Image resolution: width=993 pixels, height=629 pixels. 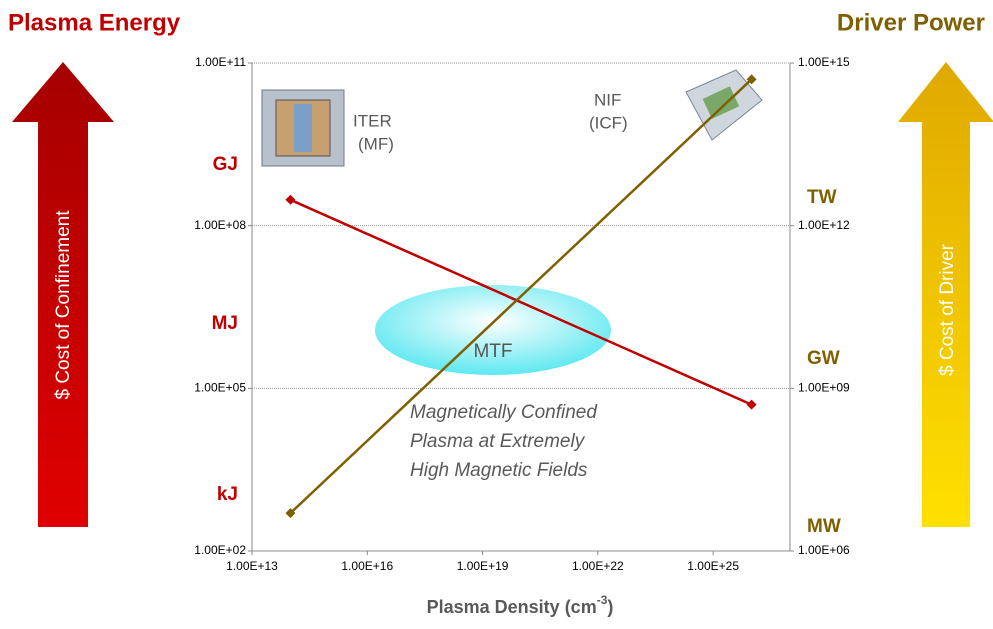 What do you see at coordinates (824, 550) in the screenshot?
I see `y2-tick-label: 1.00E+06` at bounding box center [824, 550].